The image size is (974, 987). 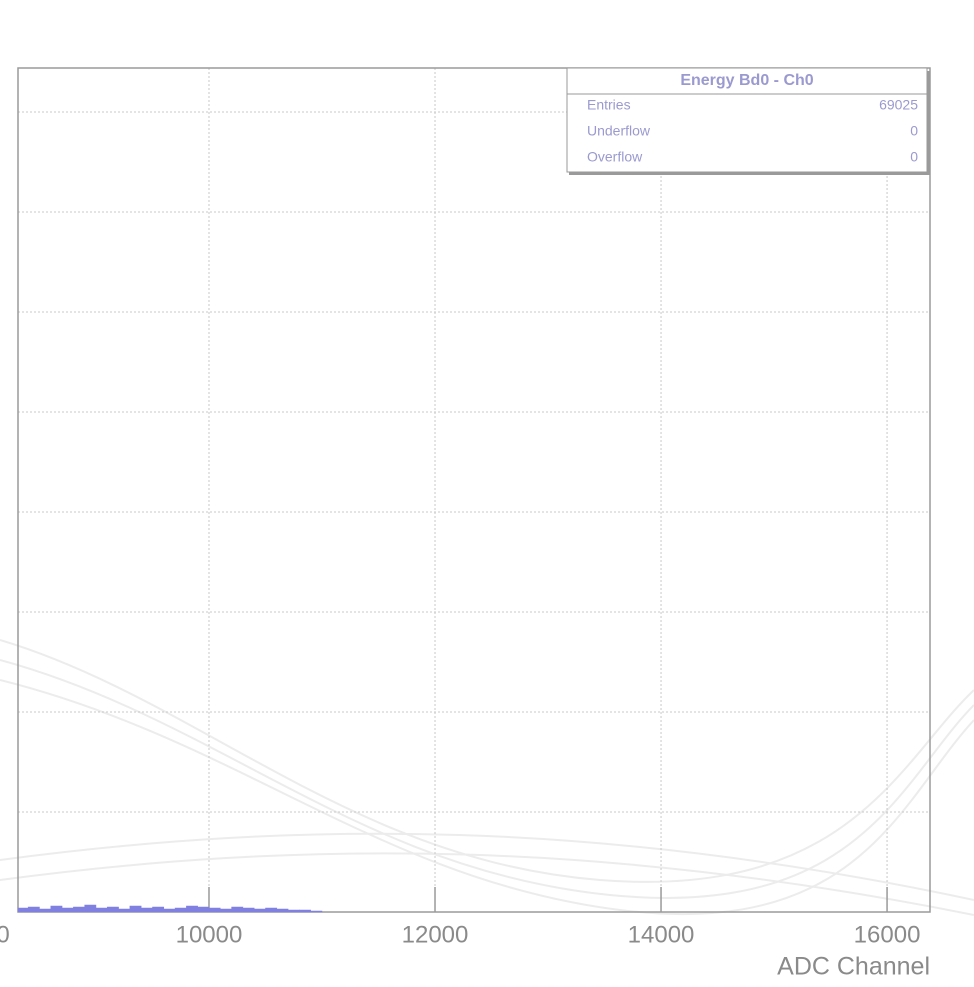 What do you see at coordinates (209, 934) in the screenshot?
I see `x-tick-label: 10000` at bounding box center [209, 934].